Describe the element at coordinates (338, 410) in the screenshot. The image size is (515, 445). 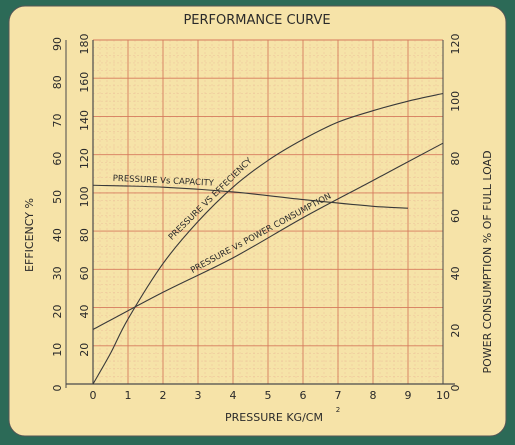
I see `x-axis-title-superscript: 2` at that location.